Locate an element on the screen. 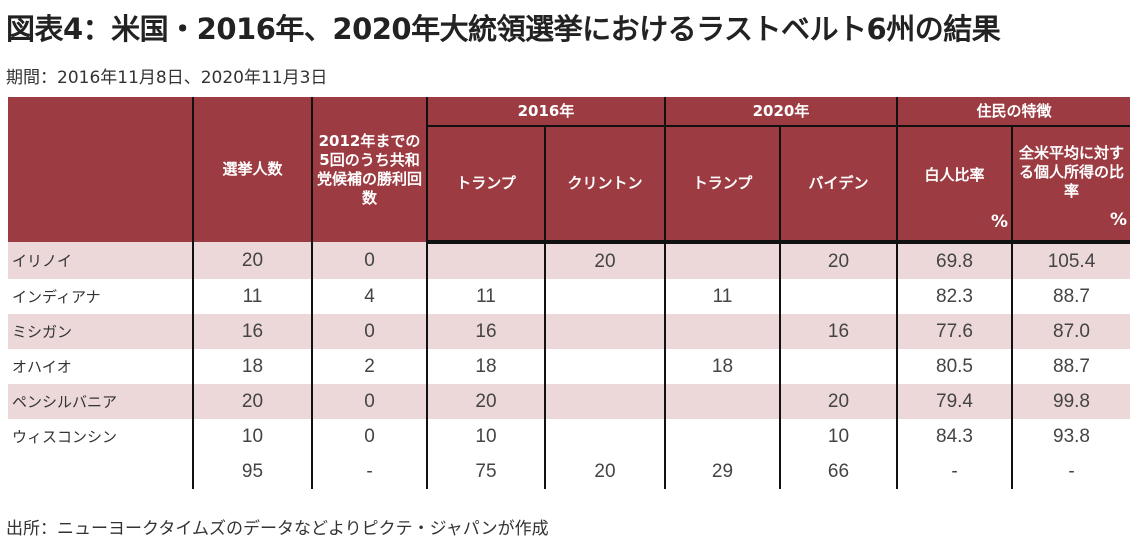 Image resolution: width=1147 pixels, height=549 pixels. white-label: 白人比率 is located at coordinates (954, 174).